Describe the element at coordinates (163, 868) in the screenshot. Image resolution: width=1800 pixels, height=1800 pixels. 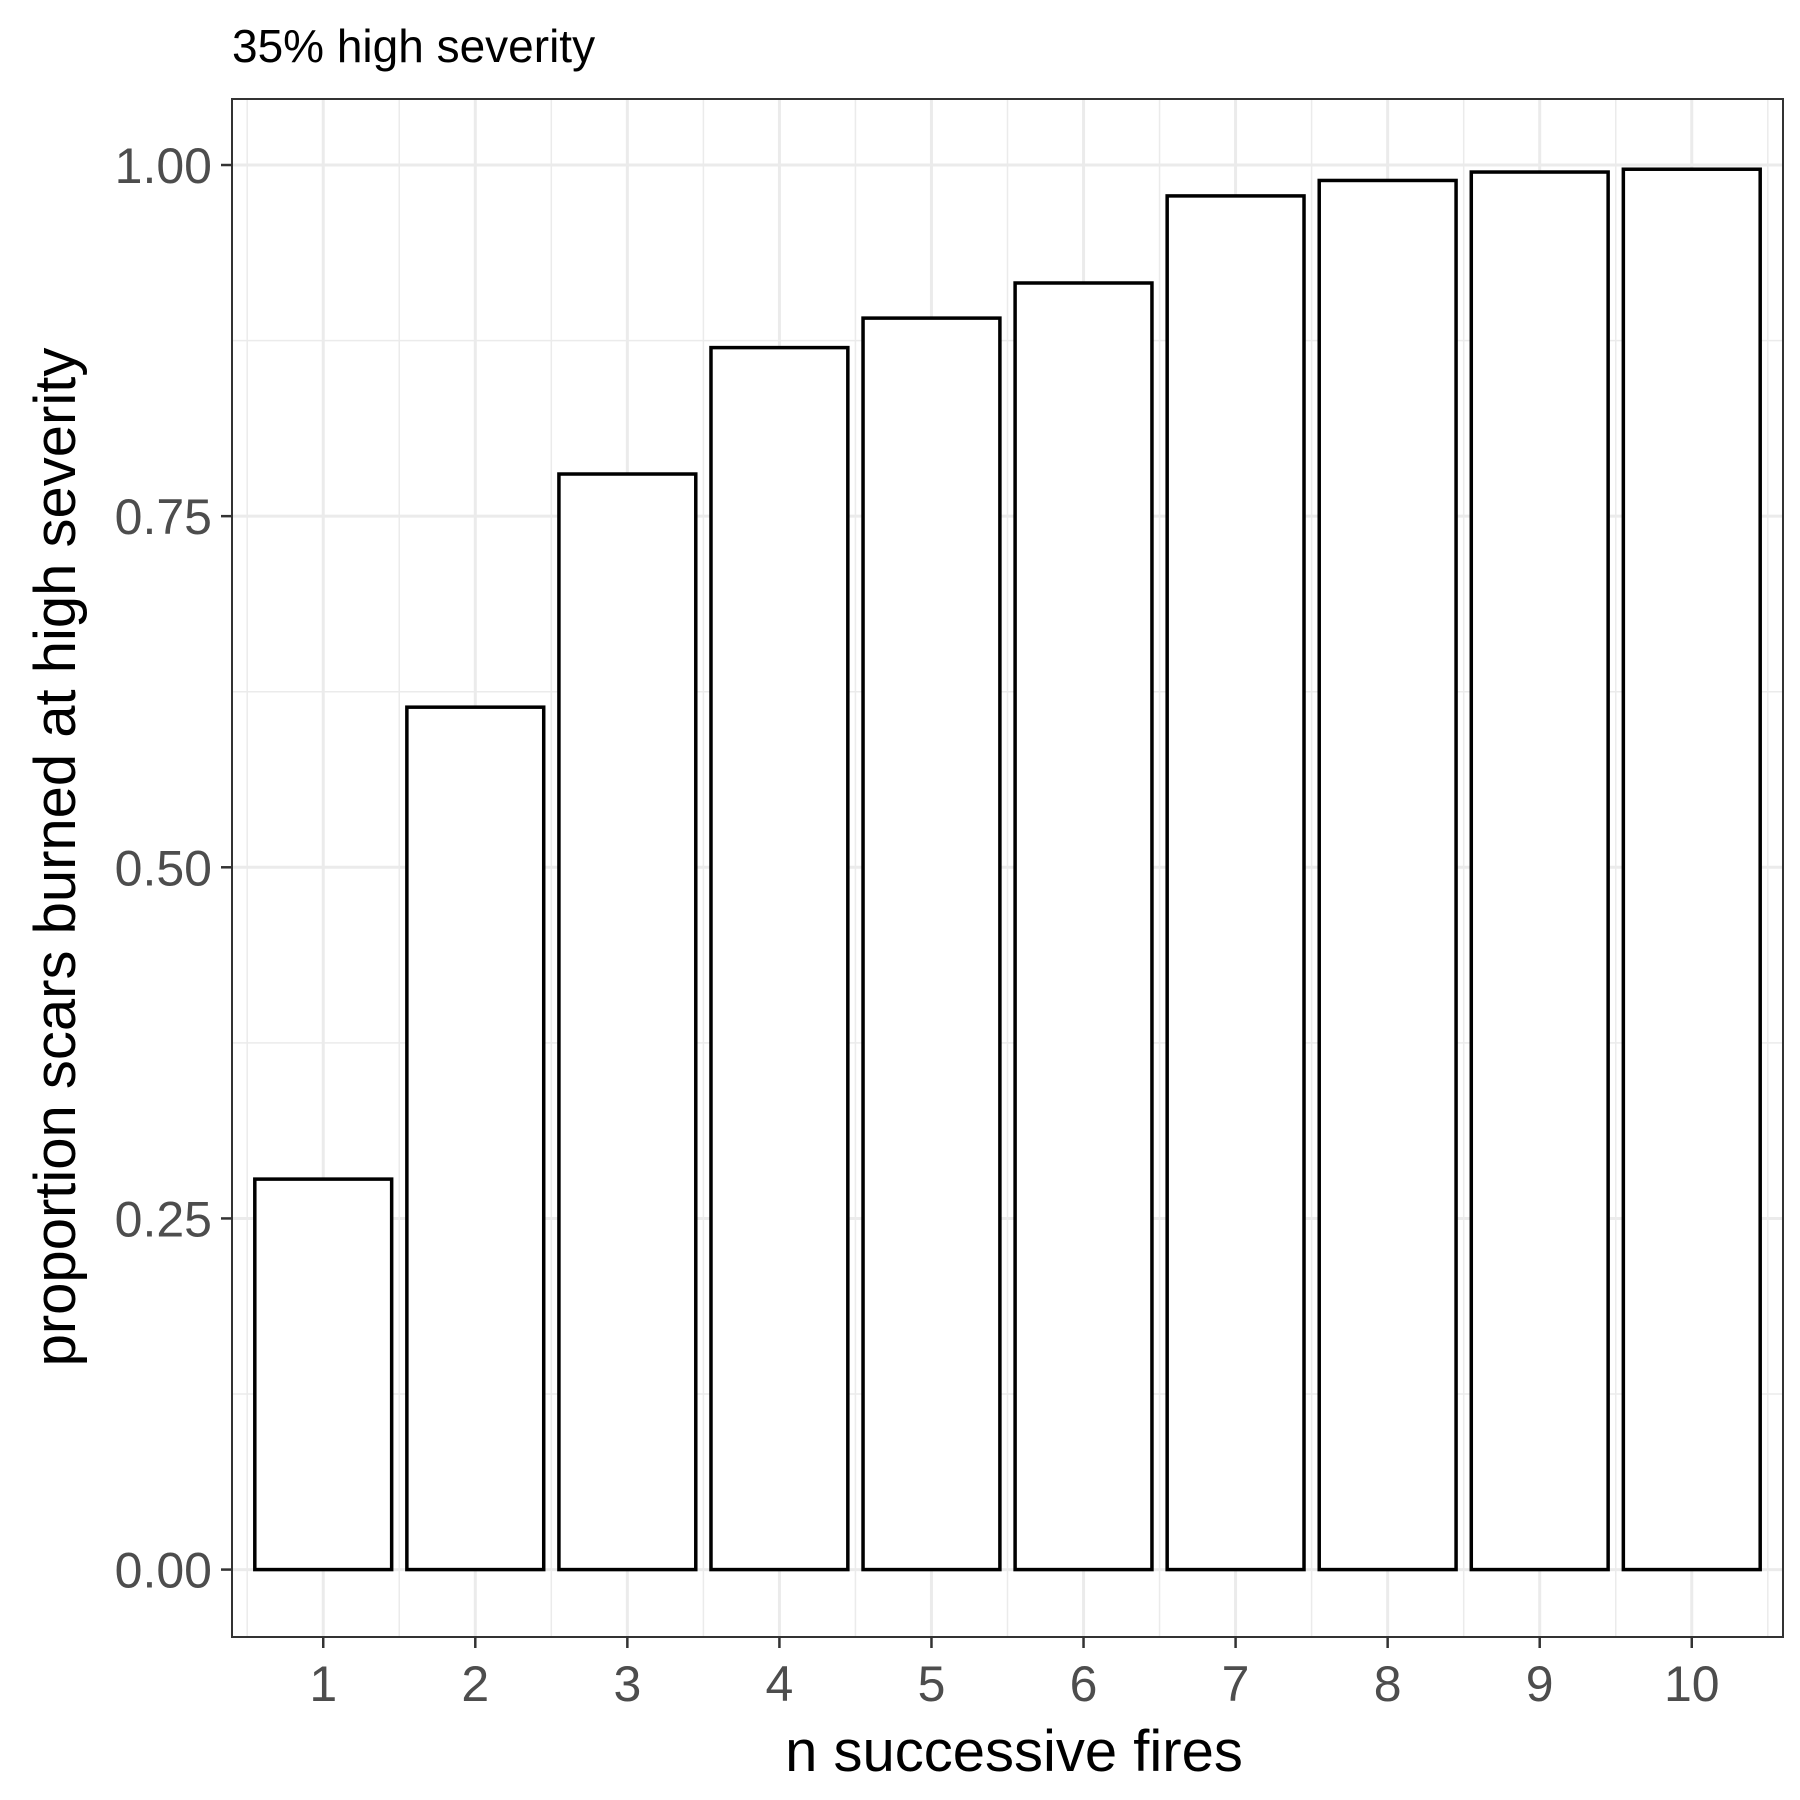
I see `y-tick-label: 0.50` at that location.